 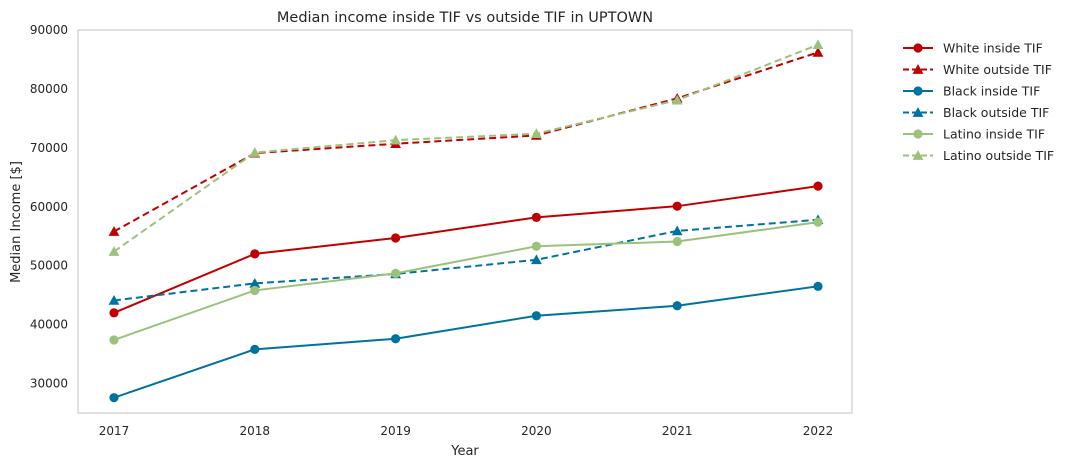 I want to click on legend-item: Latino outside TIF, so click(x=978, y=155).